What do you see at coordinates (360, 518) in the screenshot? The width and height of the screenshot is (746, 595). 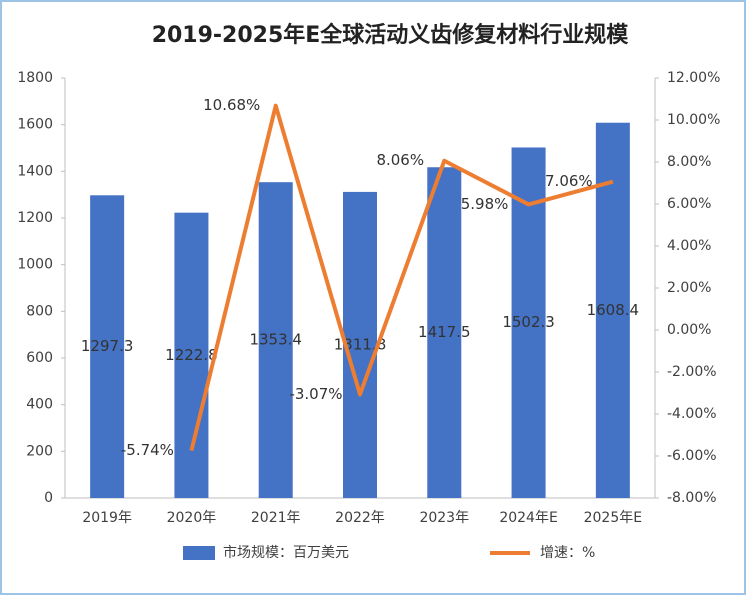 I see `x-tick-label: 2022年` at bounding box center [360, 518].